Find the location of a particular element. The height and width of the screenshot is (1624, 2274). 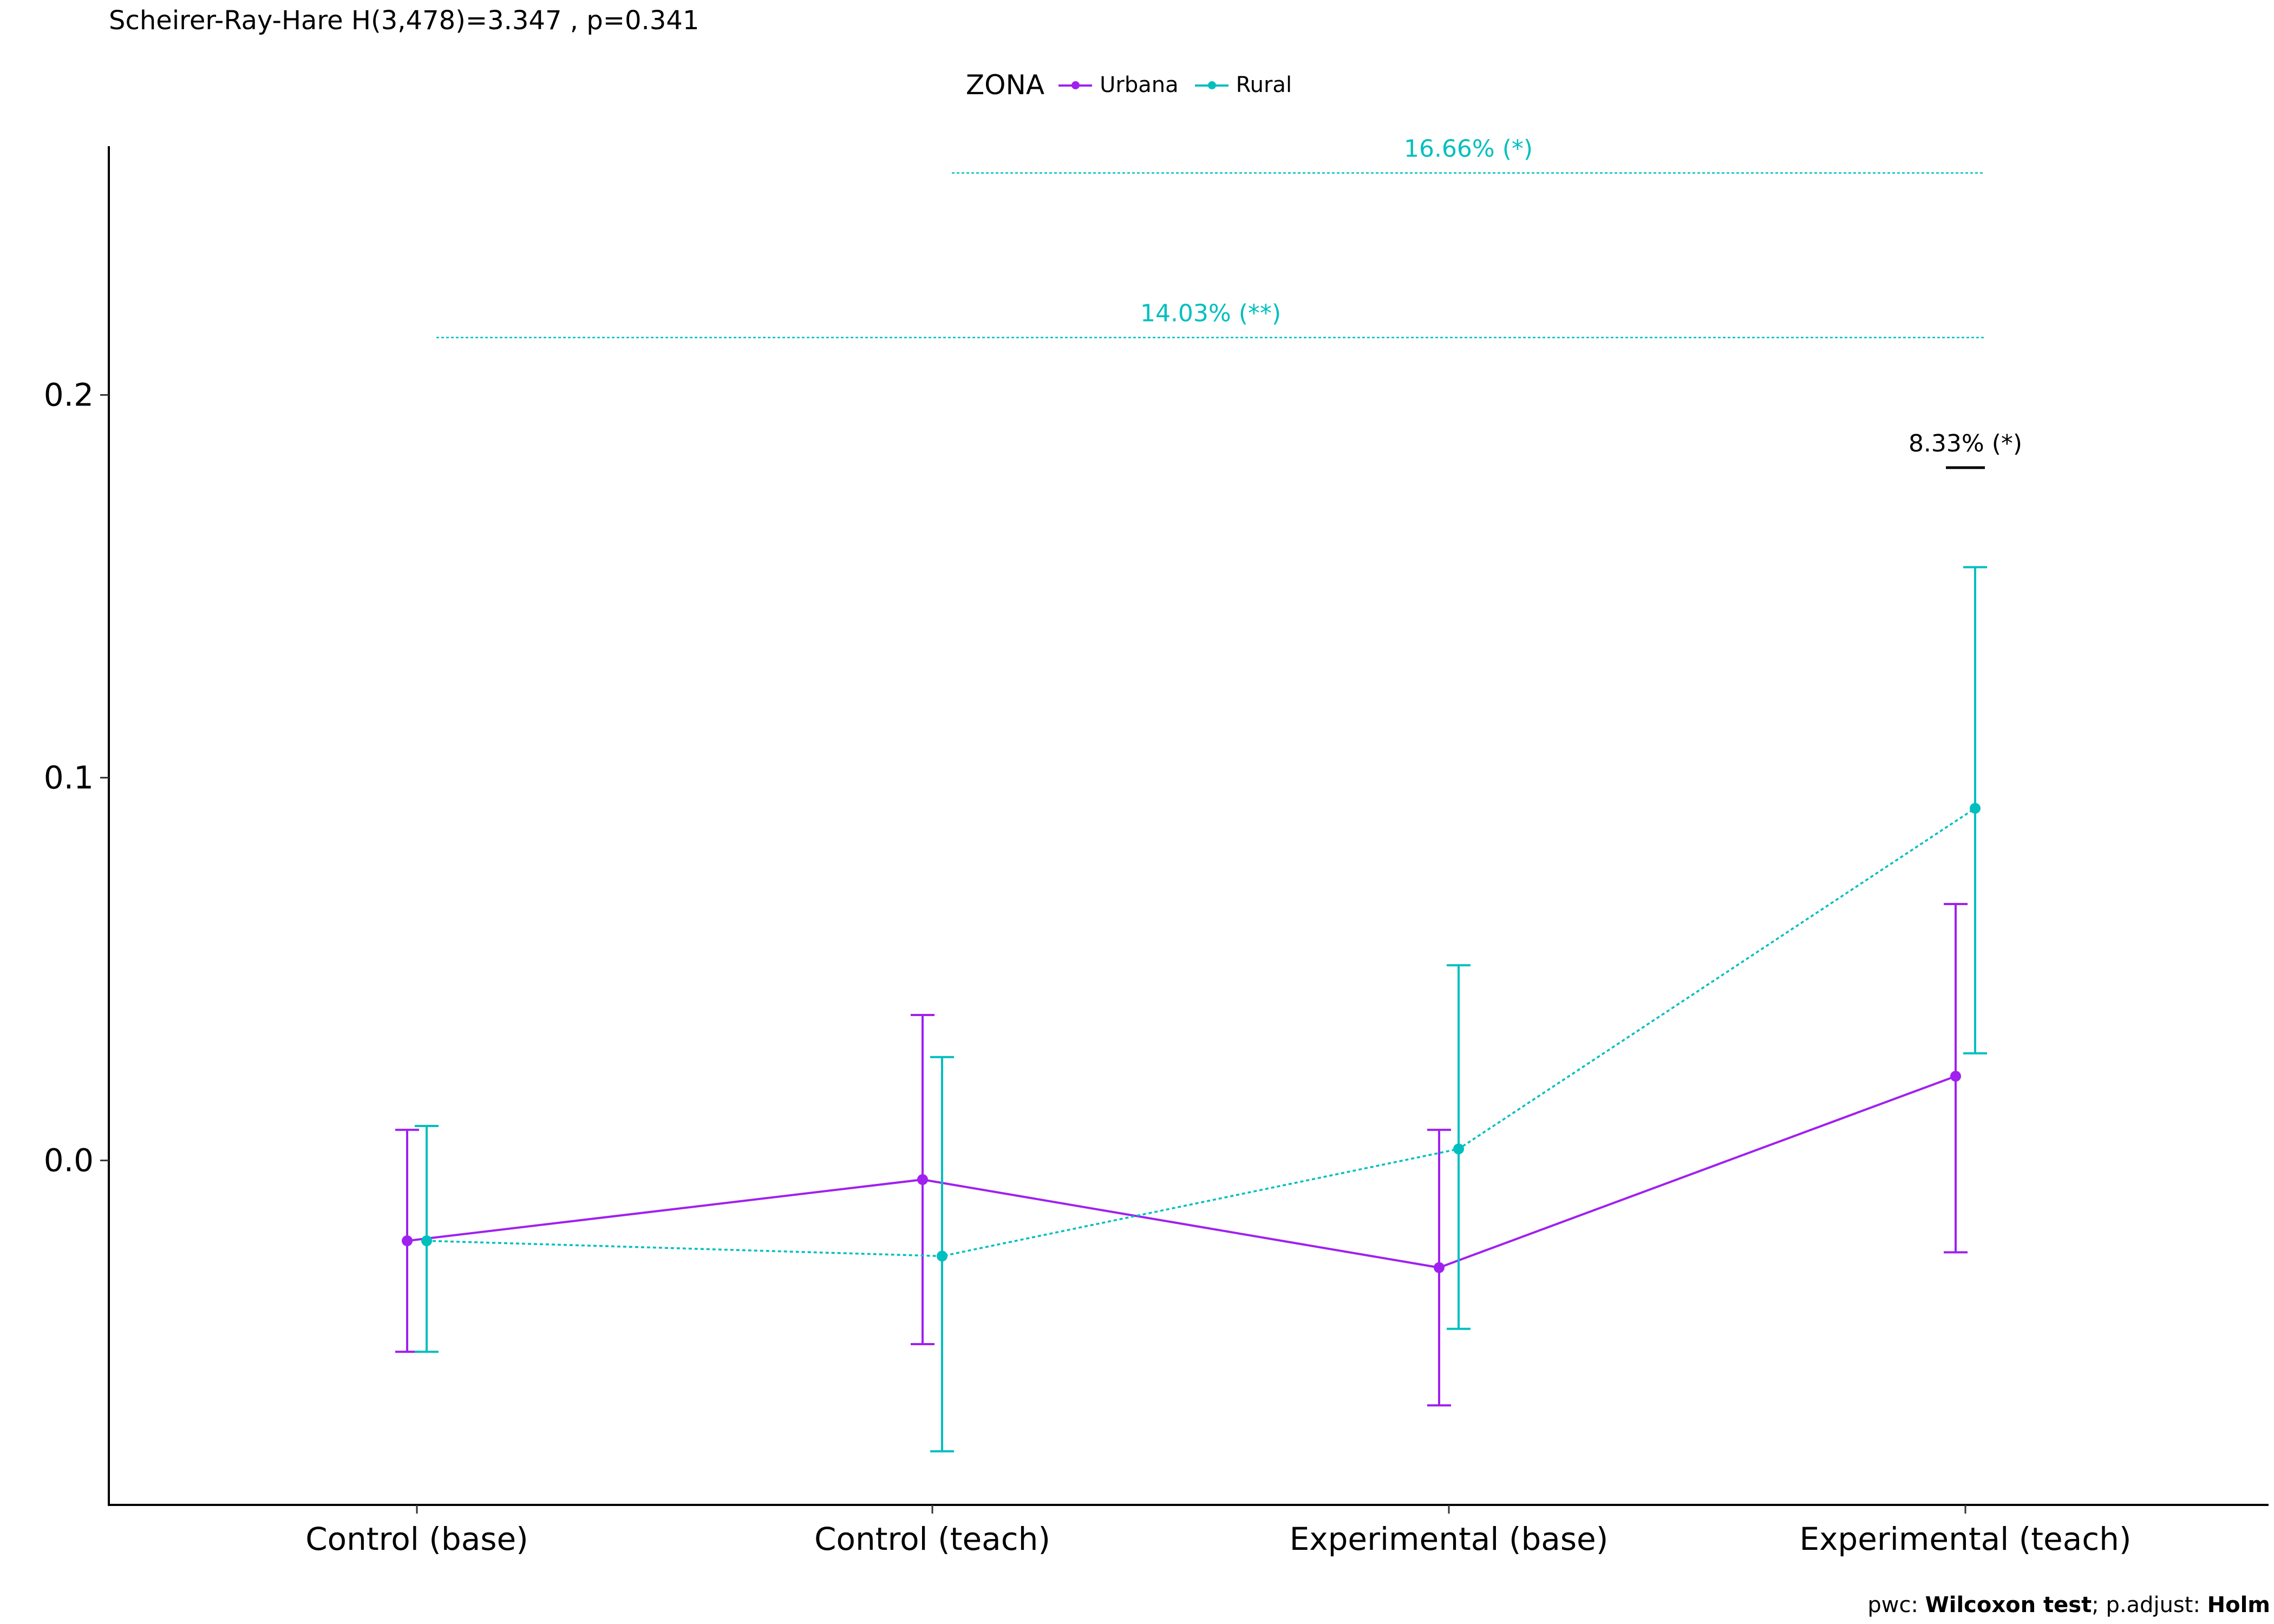

caption-prefix: pwc: is located at coordinates (1896, 1606).